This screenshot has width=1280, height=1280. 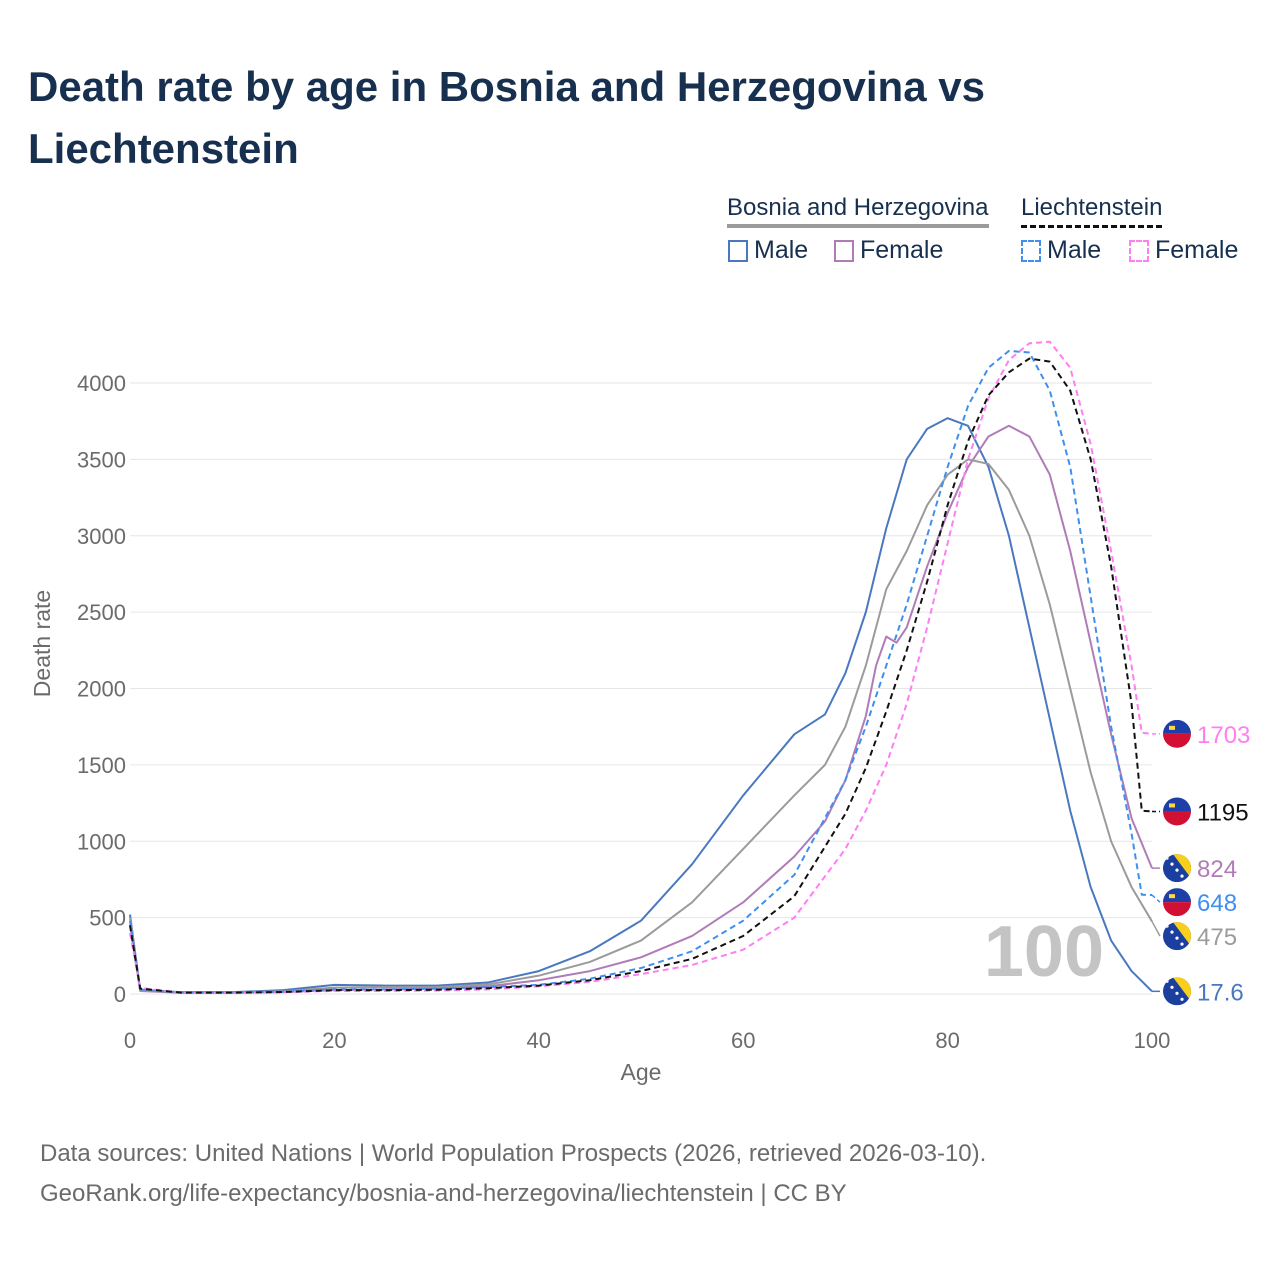 I want to click on x-tick-label: 40, so click(x=539, y=1040).